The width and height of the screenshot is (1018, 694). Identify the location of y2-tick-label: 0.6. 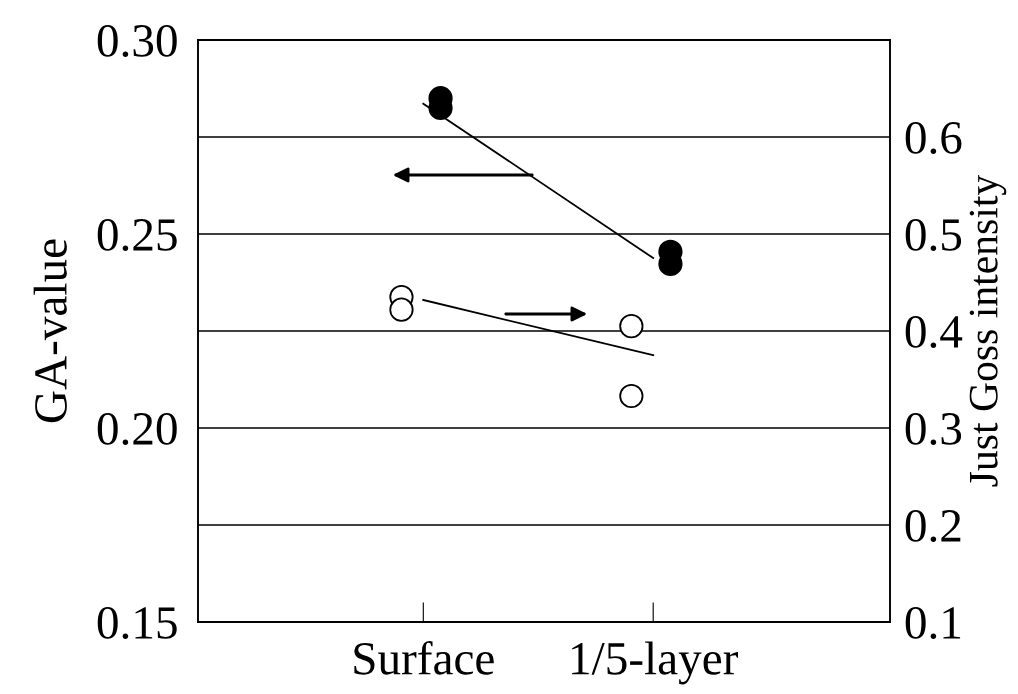
(933, 138).